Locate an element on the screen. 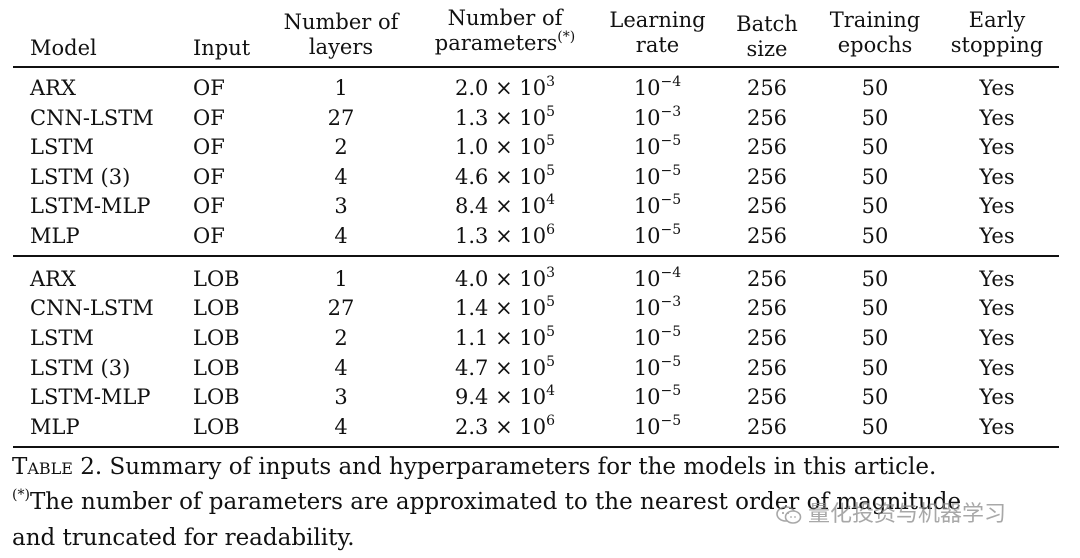 Image resolution: width=1080 pixels, height=558 pixels. cell-params: 1.4 × 105 is located at coordinates (505, 307).